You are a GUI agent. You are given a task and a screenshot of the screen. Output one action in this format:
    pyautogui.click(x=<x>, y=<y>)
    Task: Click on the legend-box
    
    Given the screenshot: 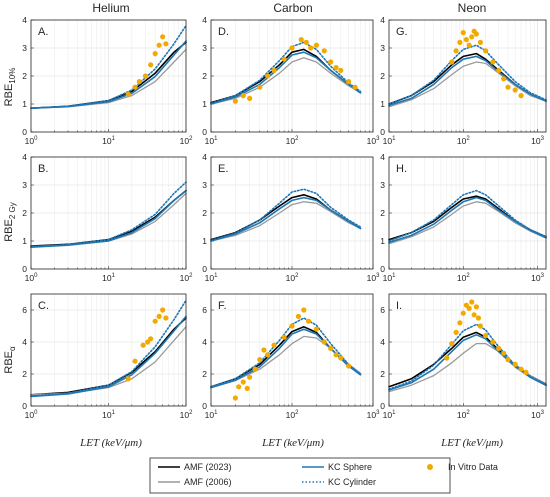 What is the action you would take?
    pyautogui.click(x=300, y=475)
    